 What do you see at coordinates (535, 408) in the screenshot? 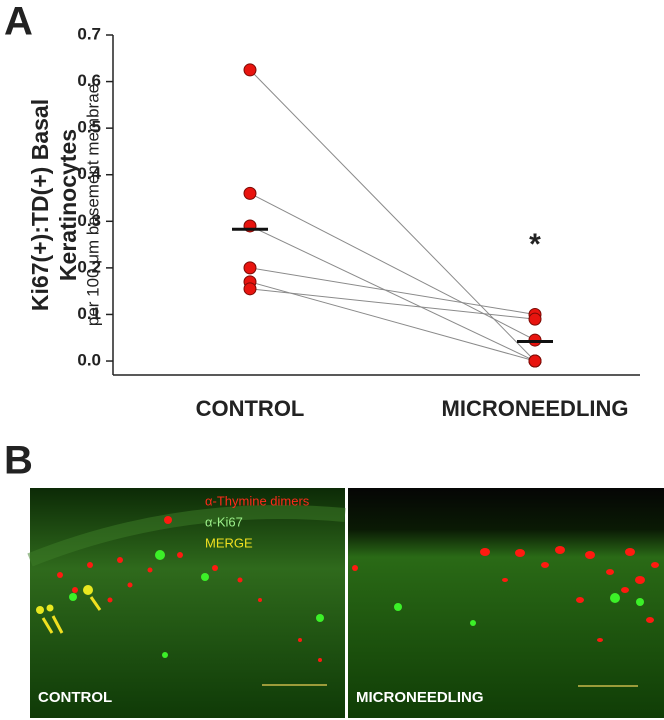
I see `x-tick-label: MICRONEEDLING` at bounding box center [535, 408].